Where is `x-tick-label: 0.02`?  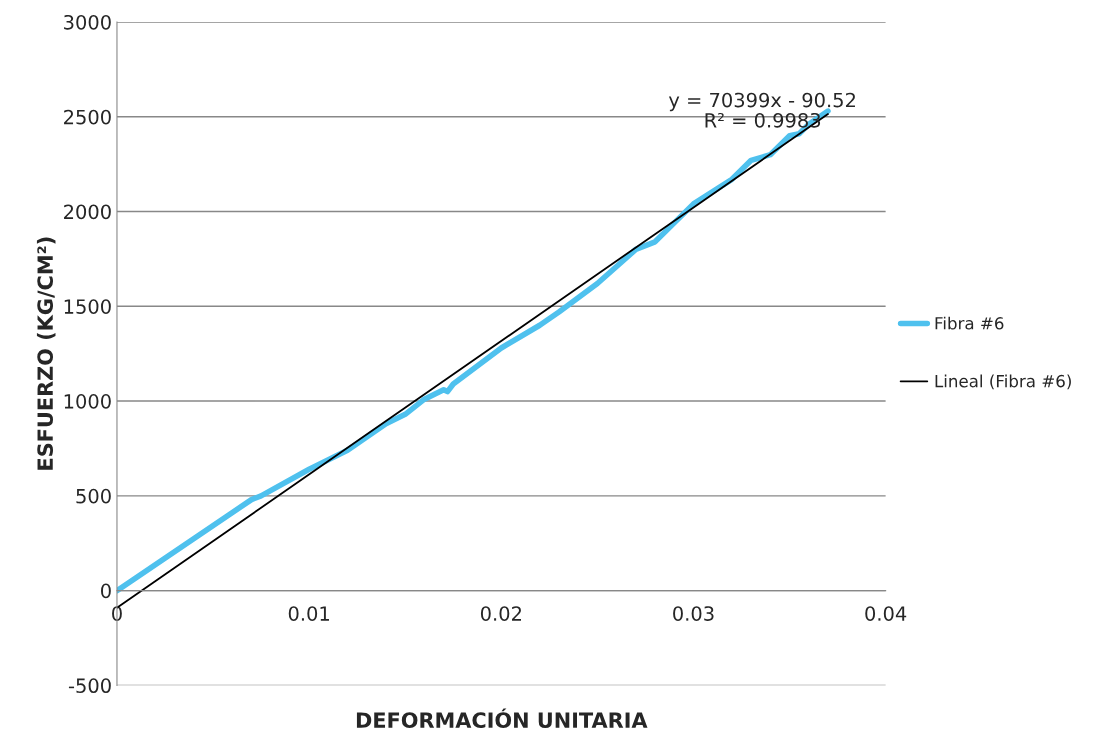
x-tick-label: 0.02 is located at coordinates (500, 613).